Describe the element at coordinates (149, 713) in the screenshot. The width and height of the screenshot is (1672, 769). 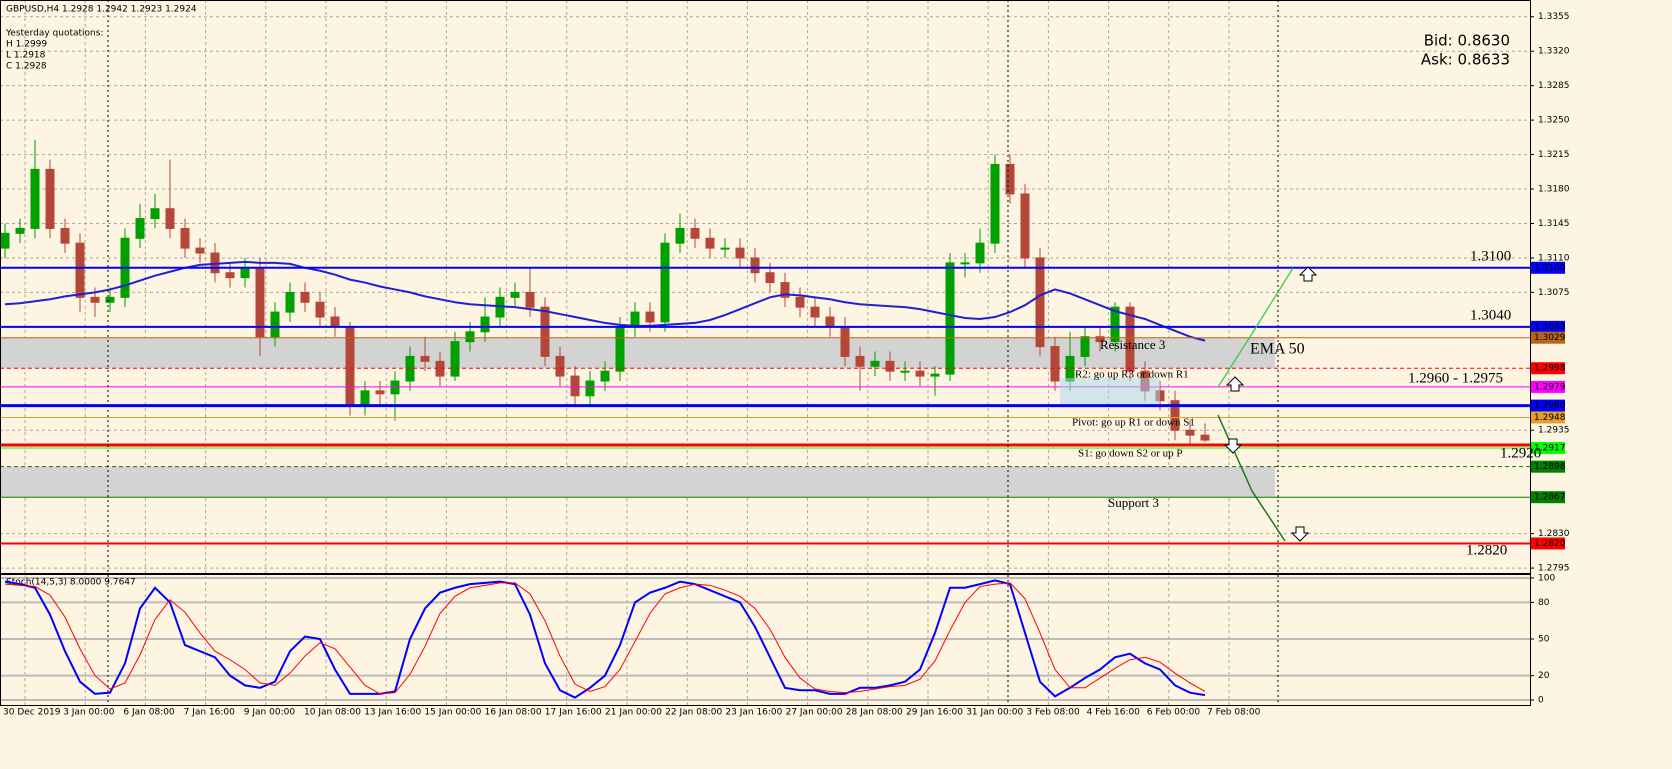
I see `x-tick-label: 6 Jan 08:00` at that location.